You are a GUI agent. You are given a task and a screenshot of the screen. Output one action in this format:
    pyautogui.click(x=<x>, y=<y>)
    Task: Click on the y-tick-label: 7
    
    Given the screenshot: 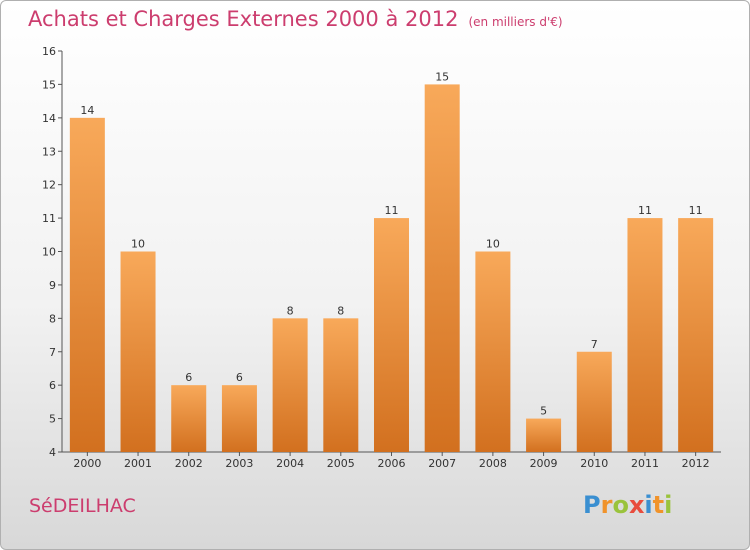 What is the action you would take?
    pyautogui.click(x=52, y=352)
    